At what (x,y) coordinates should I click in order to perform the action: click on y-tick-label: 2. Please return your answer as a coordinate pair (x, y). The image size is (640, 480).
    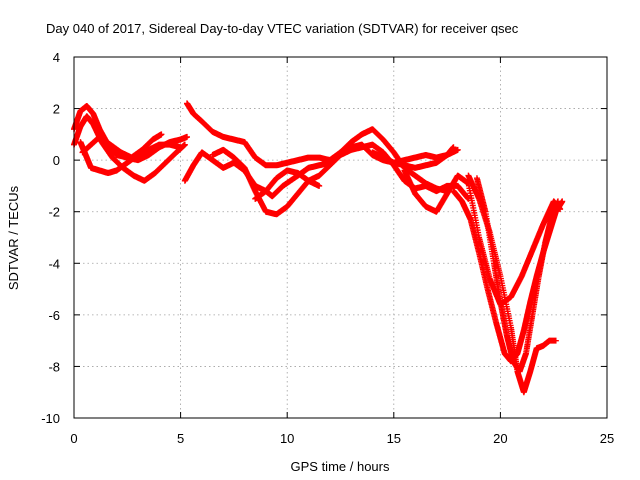
    Looking at the image, I should click on (56, 109).